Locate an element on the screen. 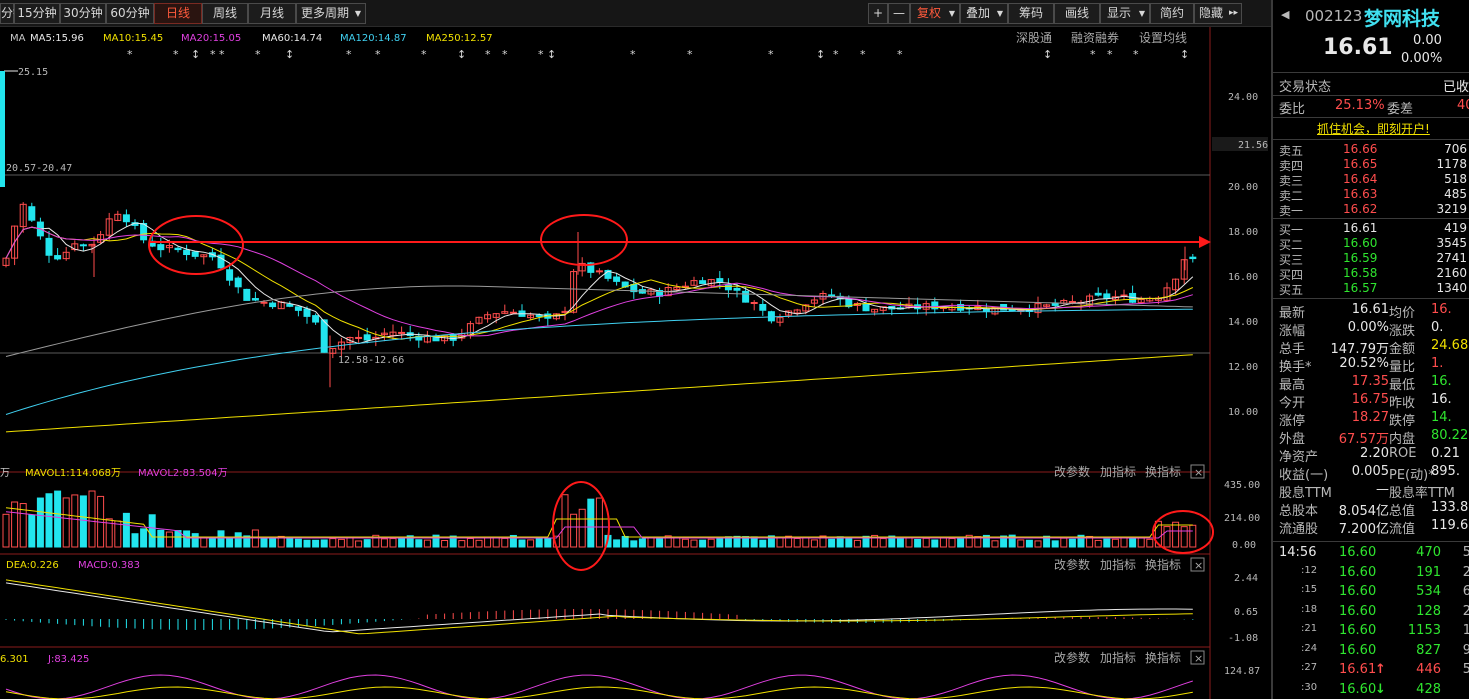 Image resolution: width=1469 pixels, height=699 pixels. simple-mode-button: 简约 is located at coordinates (1172, 13).